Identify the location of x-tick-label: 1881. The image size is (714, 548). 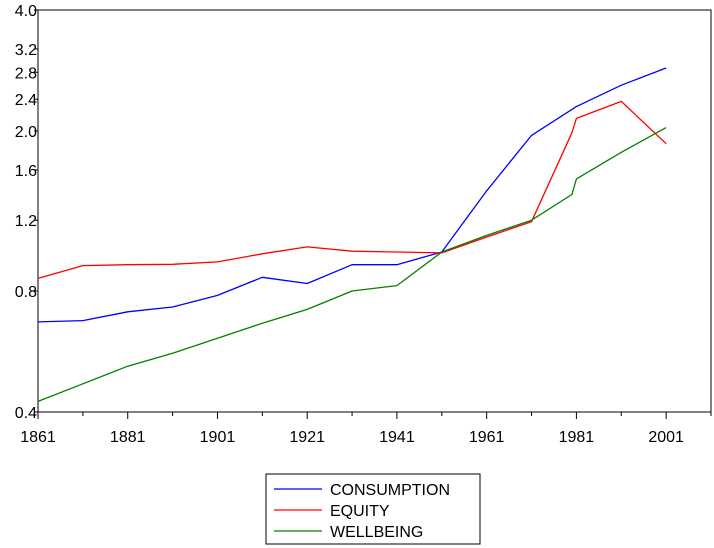
(128, 437).